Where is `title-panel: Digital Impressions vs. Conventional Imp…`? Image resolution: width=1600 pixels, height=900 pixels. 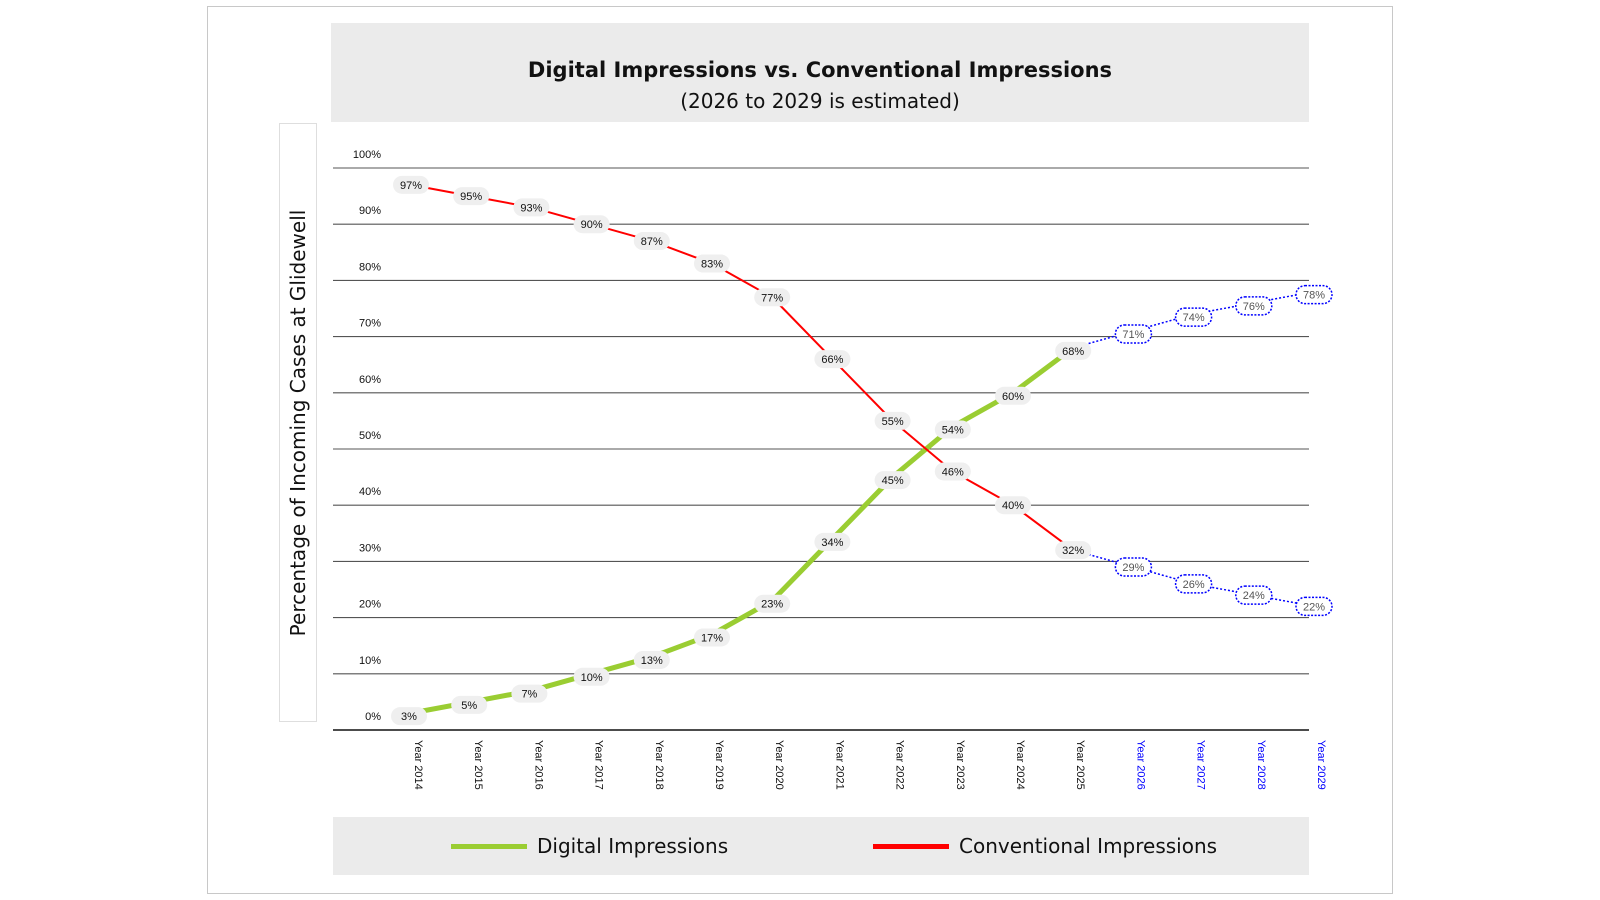 title-panel: Digital Impressions vs. Conventional Imp… is located at coordinates (820, 72).